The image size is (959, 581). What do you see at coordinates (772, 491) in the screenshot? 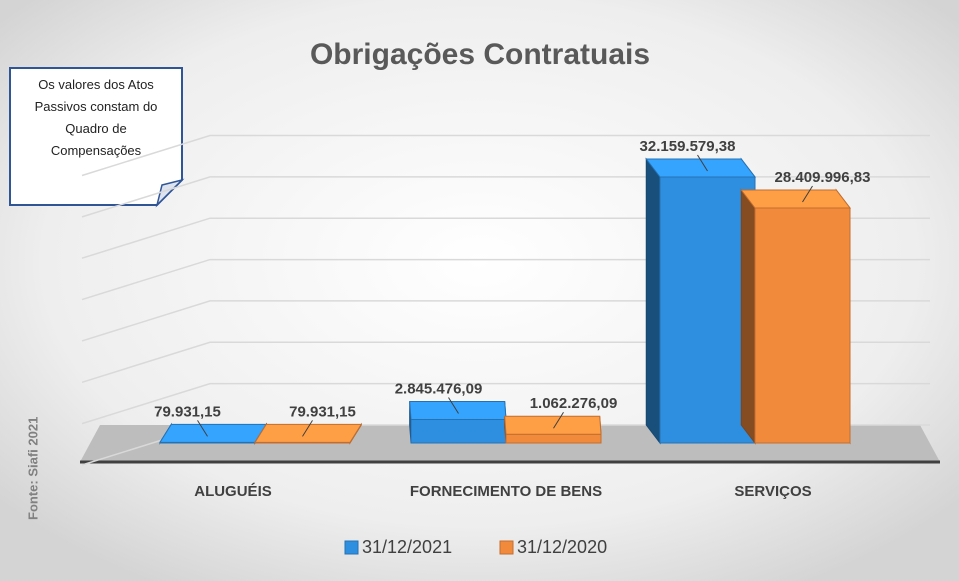
I see `x-tick-label: SERVIÇOS` at bounding box center [772, 491].